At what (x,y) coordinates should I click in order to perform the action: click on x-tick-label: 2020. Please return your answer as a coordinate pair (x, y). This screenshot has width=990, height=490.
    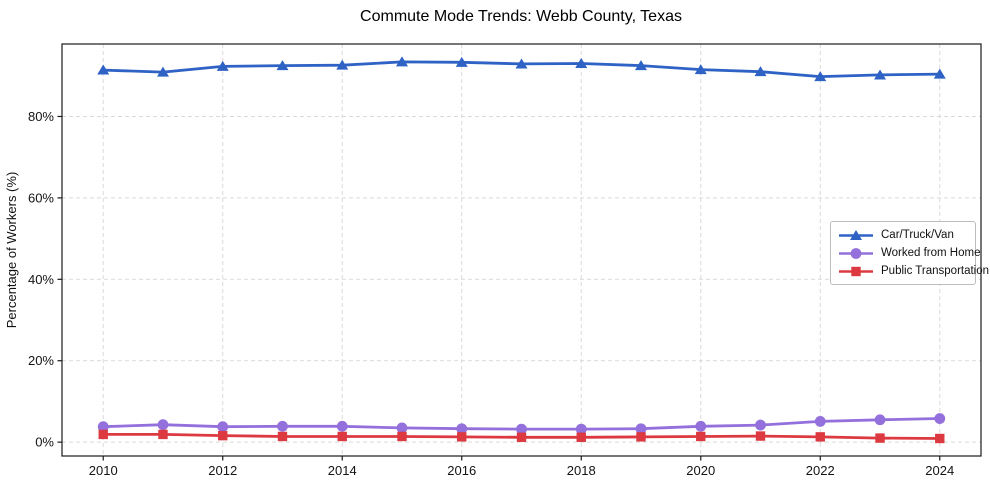
    Looking at the image, I should click on (700, 470).